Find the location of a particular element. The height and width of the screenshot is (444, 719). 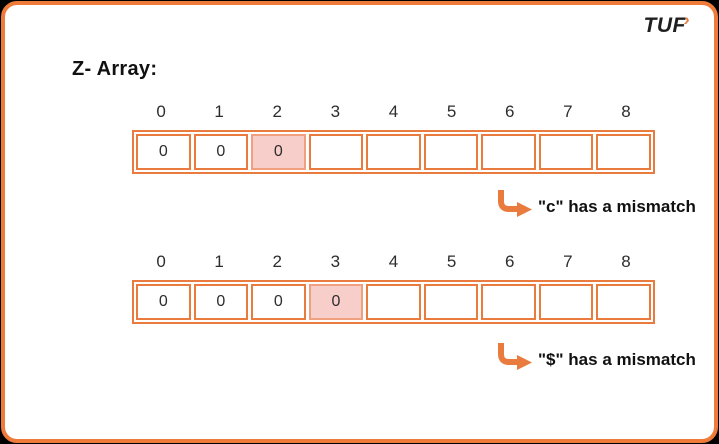

array1-index-row: 0 1 2 3 4 5 6 7 8 is located at coordinates (393, 112).